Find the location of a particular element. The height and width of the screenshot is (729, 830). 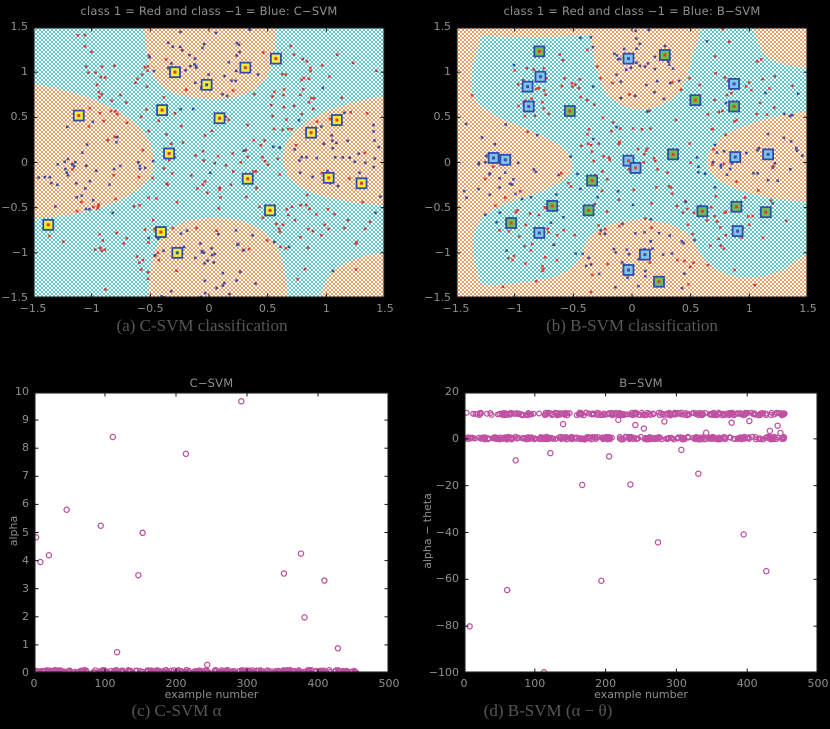

plot-c-ylabel: alpha is located at coordinates (13, 531).